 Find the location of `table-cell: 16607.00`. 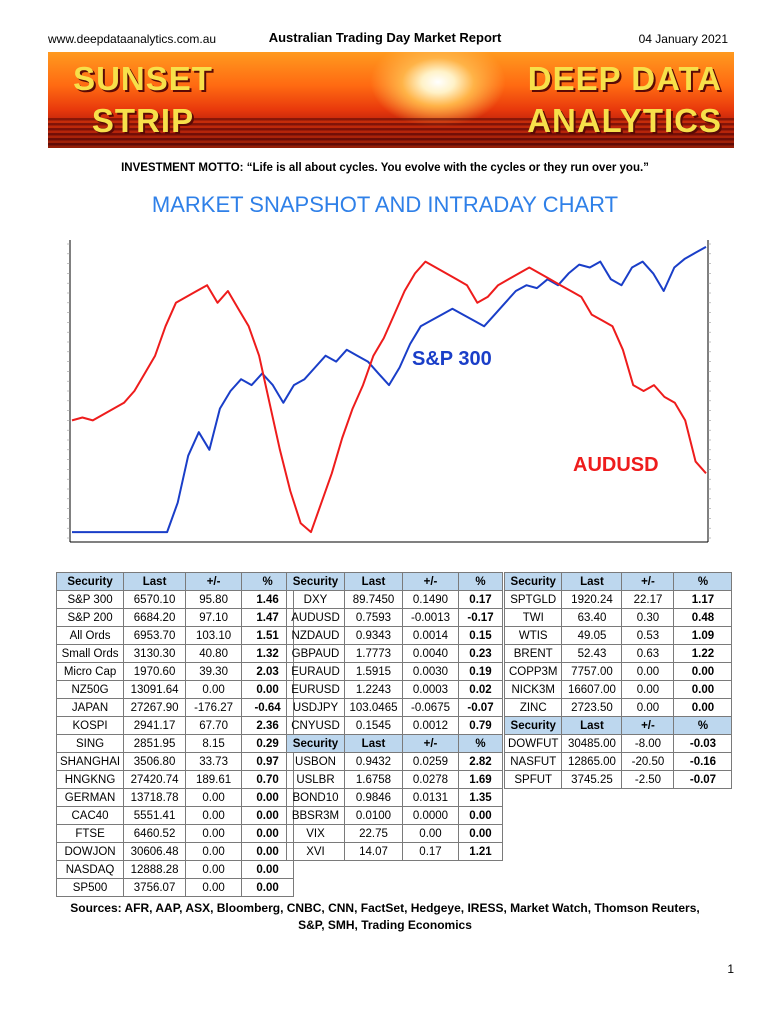

table-cell: 16607.00 is located at coordinates (592, 689).